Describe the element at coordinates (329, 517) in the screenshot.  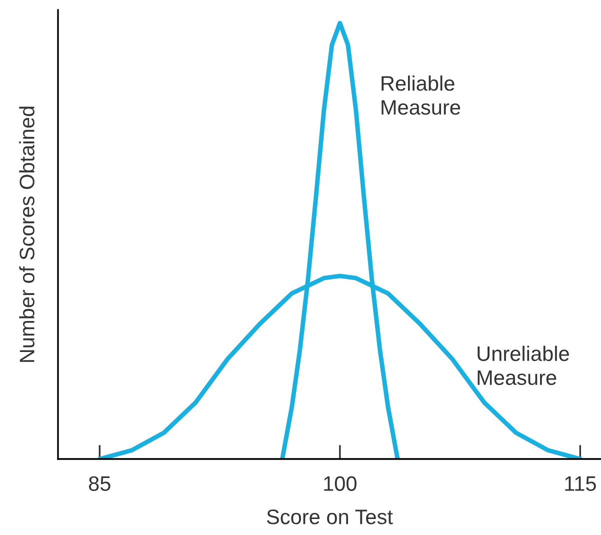
I see `x-axis-title: Score on Test` at that location.